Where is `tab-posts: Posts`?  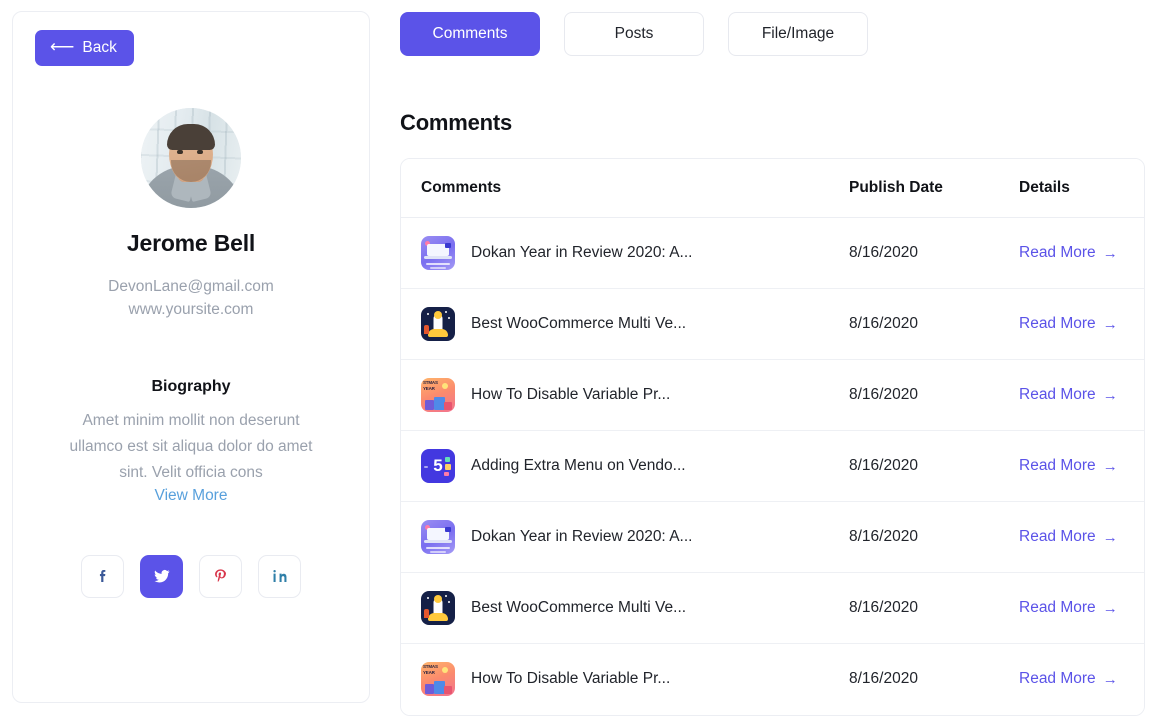 tab-posts: Posts is located at coordinates (634, 34).